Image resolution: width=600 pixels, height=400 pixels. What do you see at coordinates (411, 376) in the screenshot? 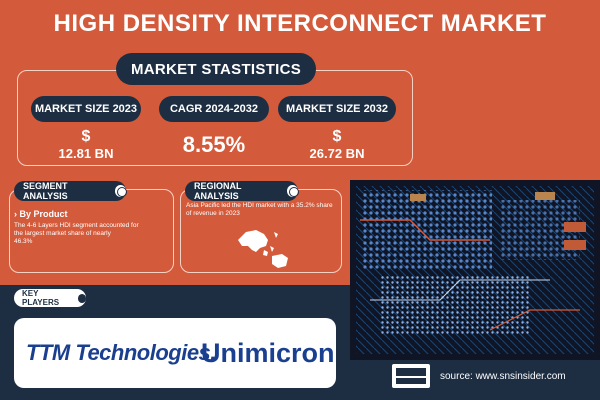
I see `sns-insider-logo` at bounding box center [411, 376].